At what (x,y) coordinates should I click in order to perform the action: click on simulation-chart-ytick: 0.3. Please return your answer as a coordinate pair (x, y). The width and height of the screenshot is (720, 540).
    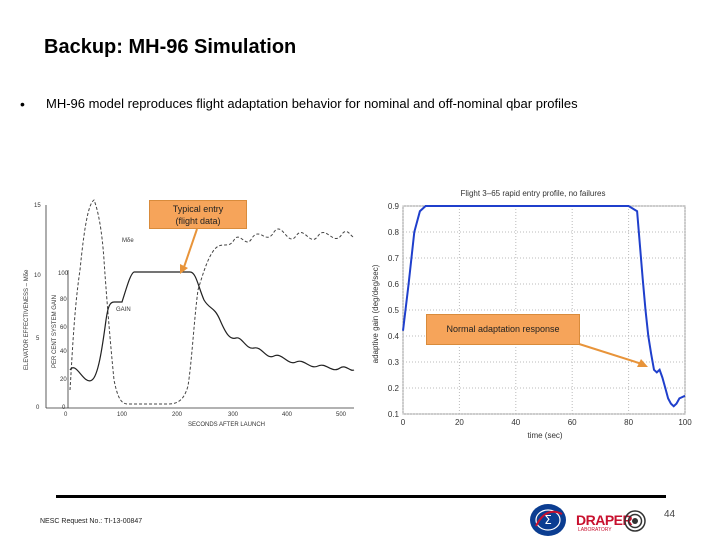
    Looking at the image, I should click on (394, 362).